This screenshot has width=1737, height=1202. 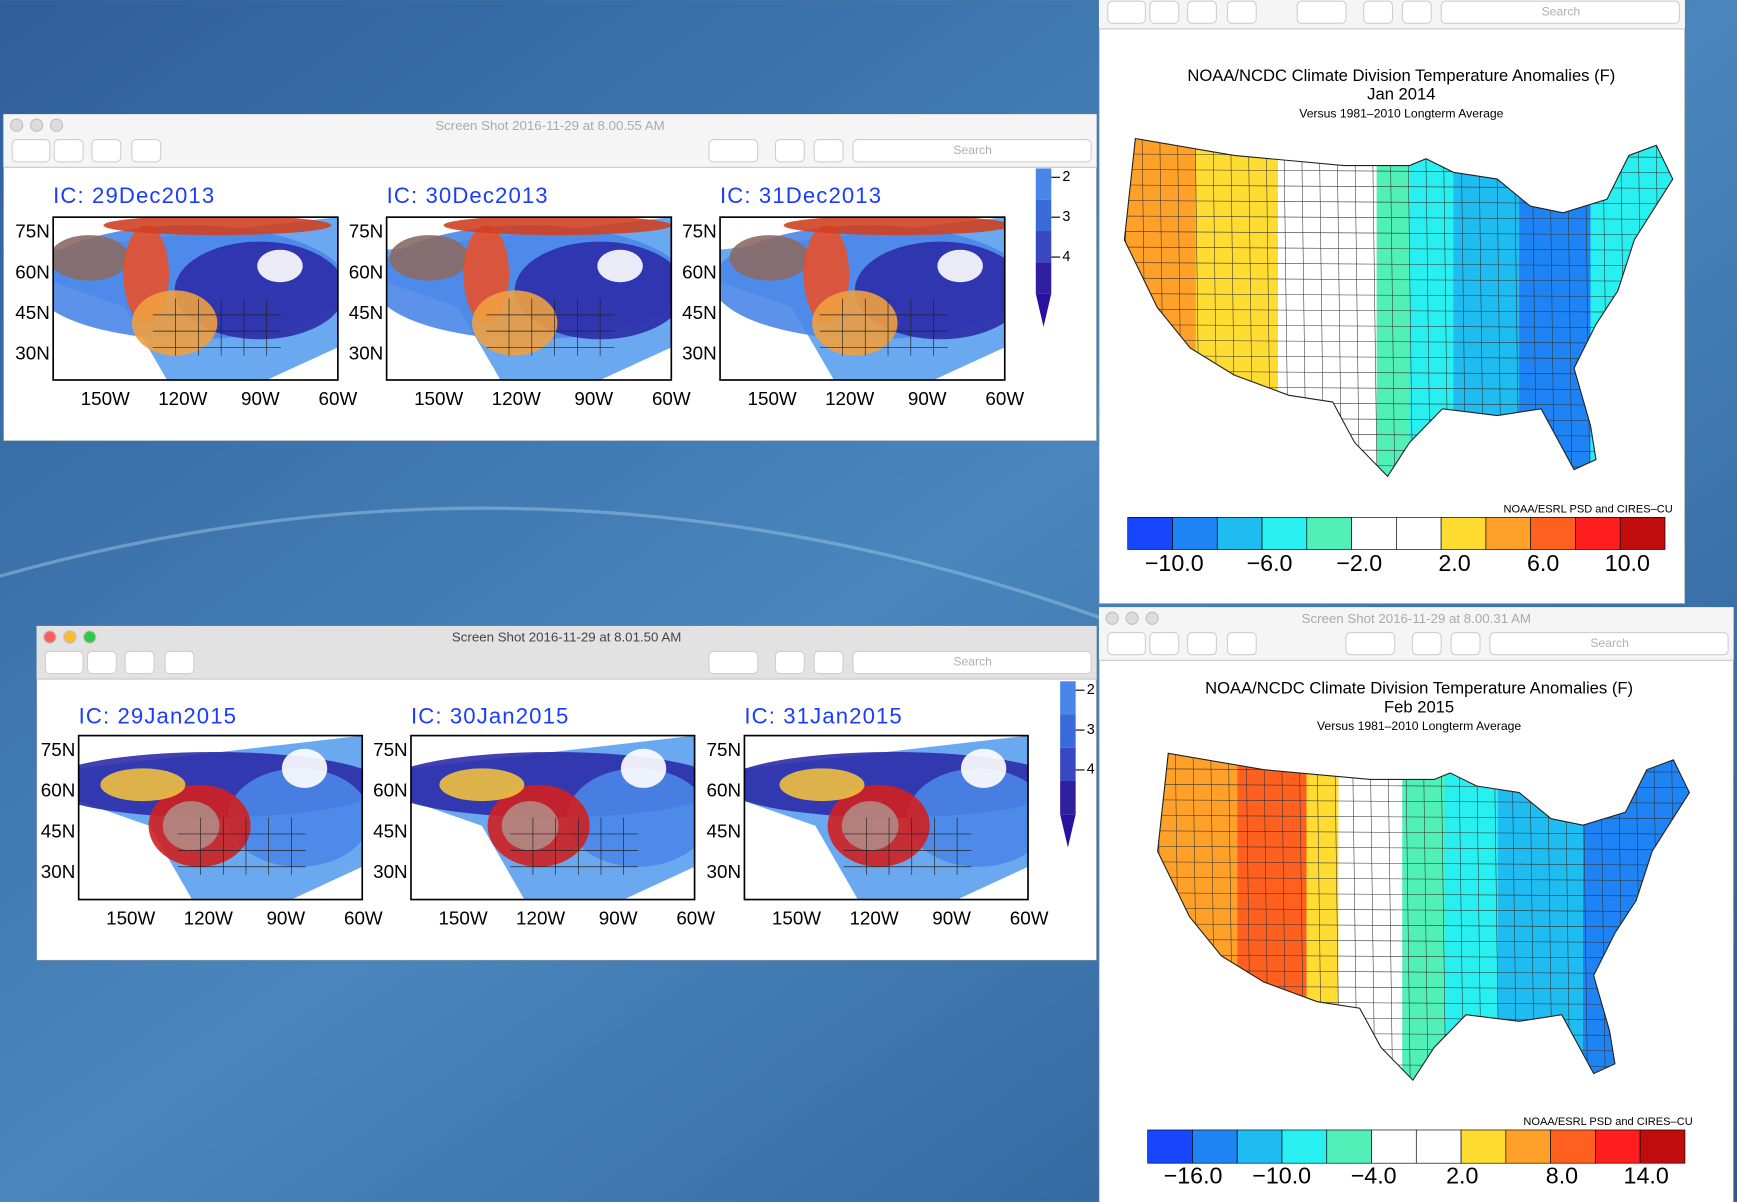 I want to click on colorbar-label: 4, so click(x=1091, y=770).